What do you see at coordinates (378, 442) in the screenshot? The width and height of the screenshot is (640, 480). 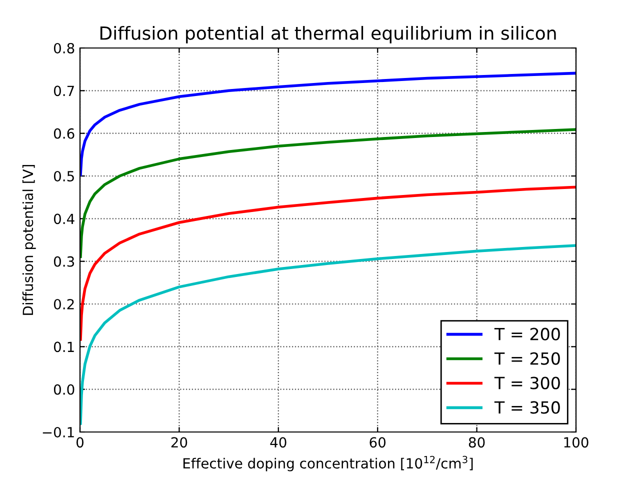 I see `x-tick-label: 60` at bounding box center [378, 442].